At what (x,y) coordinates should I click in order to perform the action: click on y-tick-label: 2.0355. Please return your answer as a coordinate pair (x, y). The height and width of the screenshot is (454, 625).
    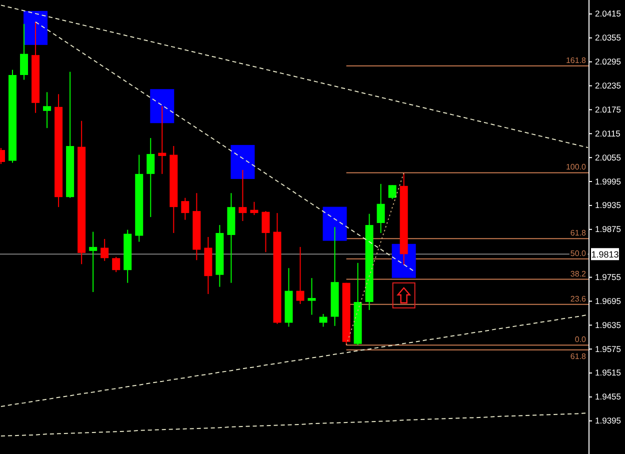
    Looking at the image, I should click on (608, 37).